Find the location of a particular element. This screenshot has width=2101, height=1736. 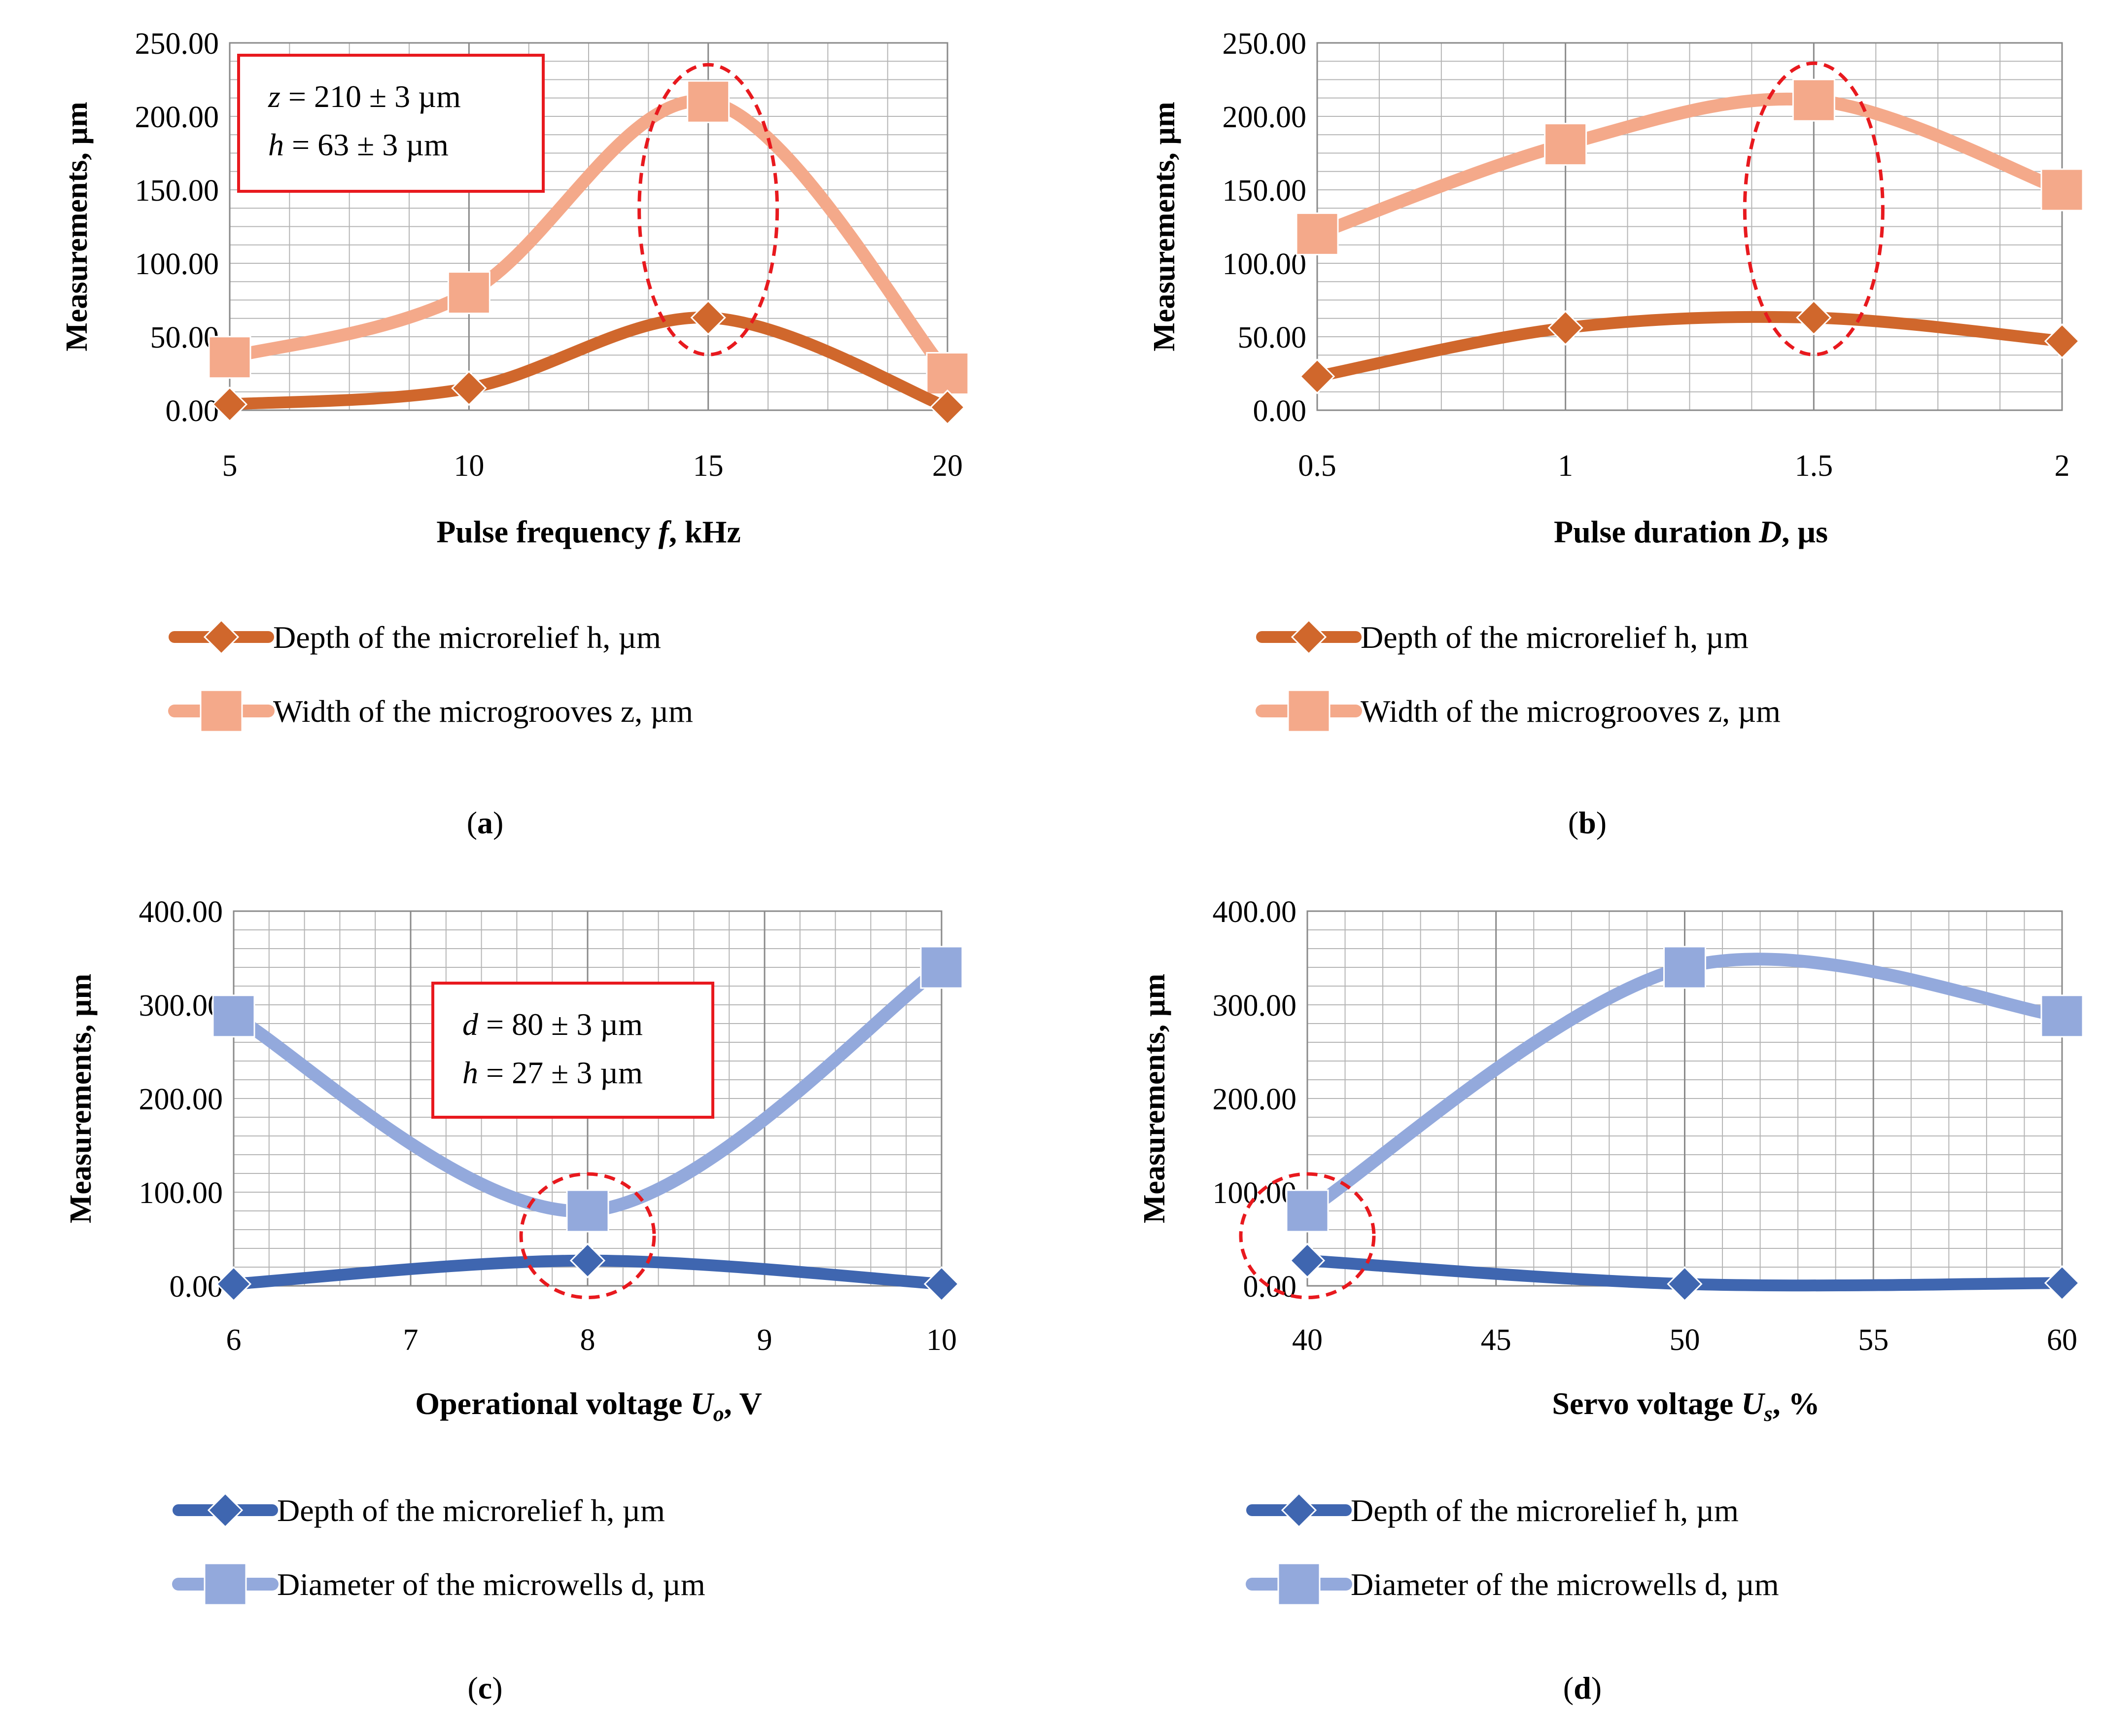

x-axis-label-text: Pulse duration is located at coordinates (1657, 531).